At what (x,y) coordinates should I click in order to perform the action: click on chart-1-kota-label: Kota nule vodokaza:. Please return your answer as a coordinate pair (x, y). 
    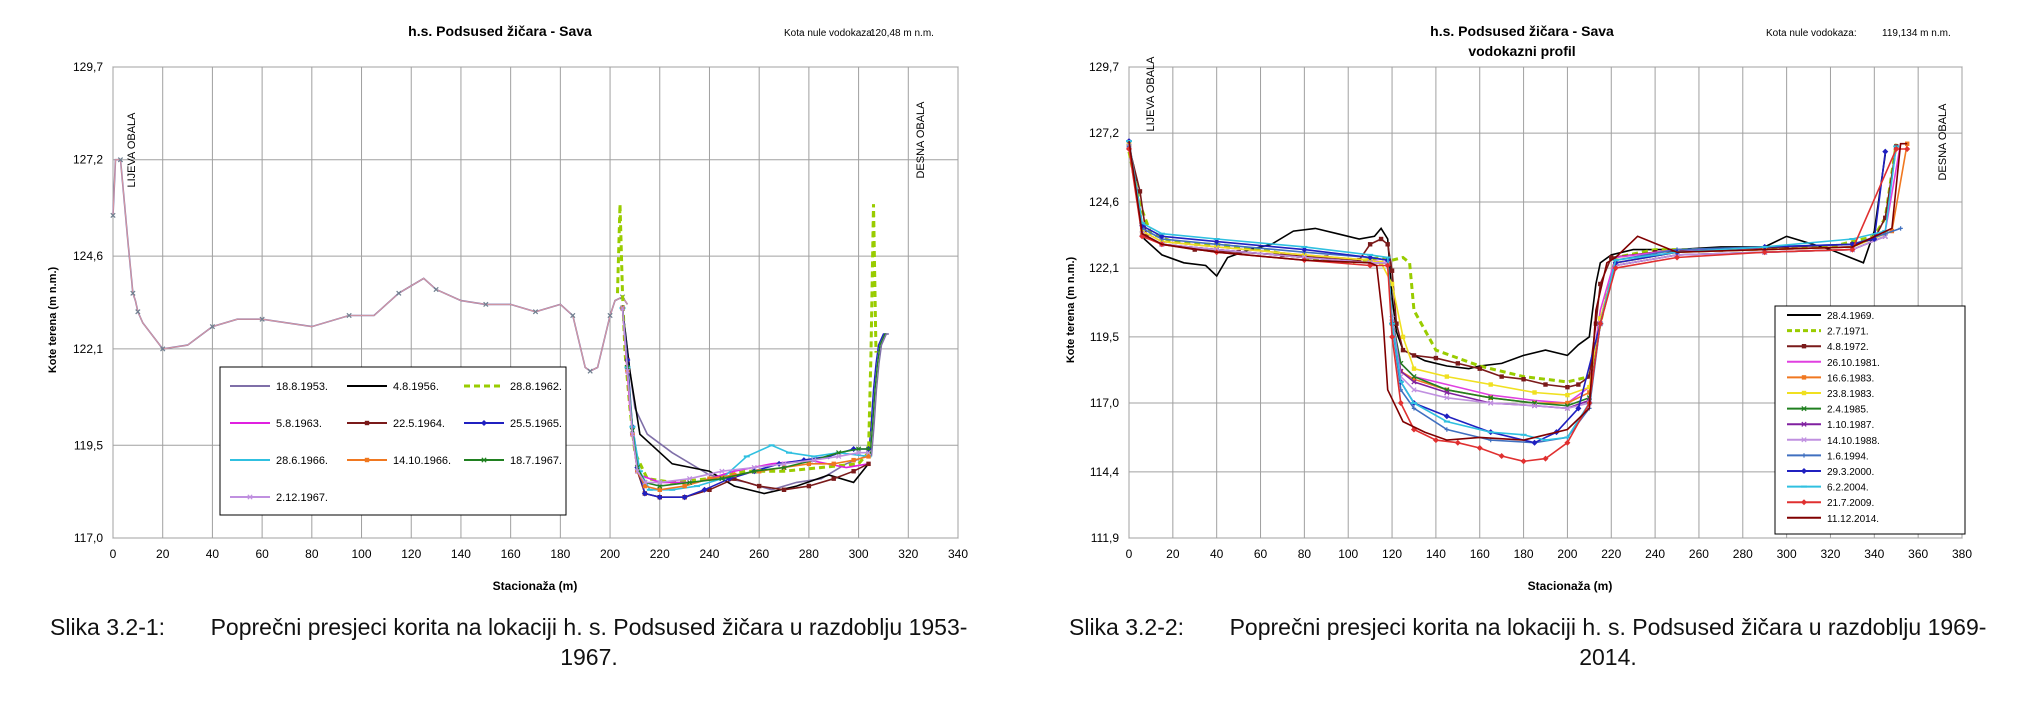
    Looking at the image, I should click on (829, 33).